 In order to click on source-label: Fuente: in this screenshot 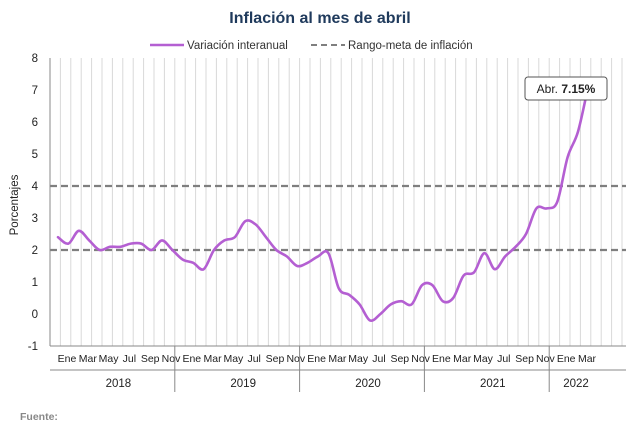, I will do `click(39, 417)`.